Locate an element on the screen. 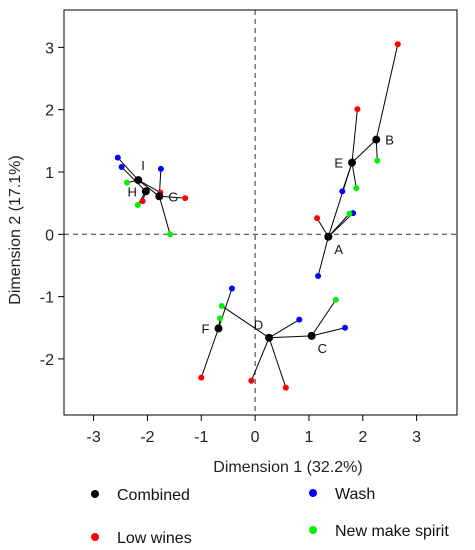  x-tick-label: 1 is located at coordinates (308, 437).